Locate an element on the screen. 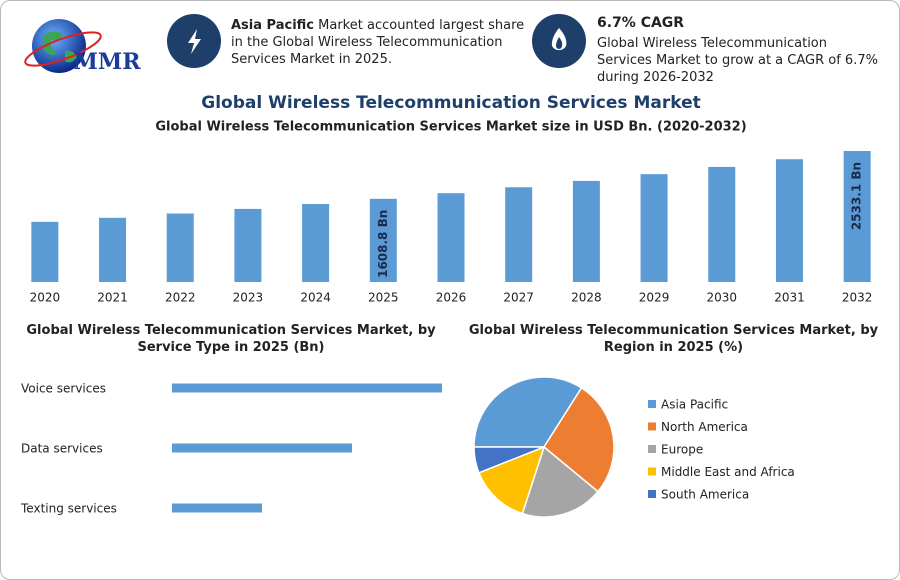 The width and height of the screenshot is (900, 580). x-tick-label: 2028 is located at coordinates (586, 298).